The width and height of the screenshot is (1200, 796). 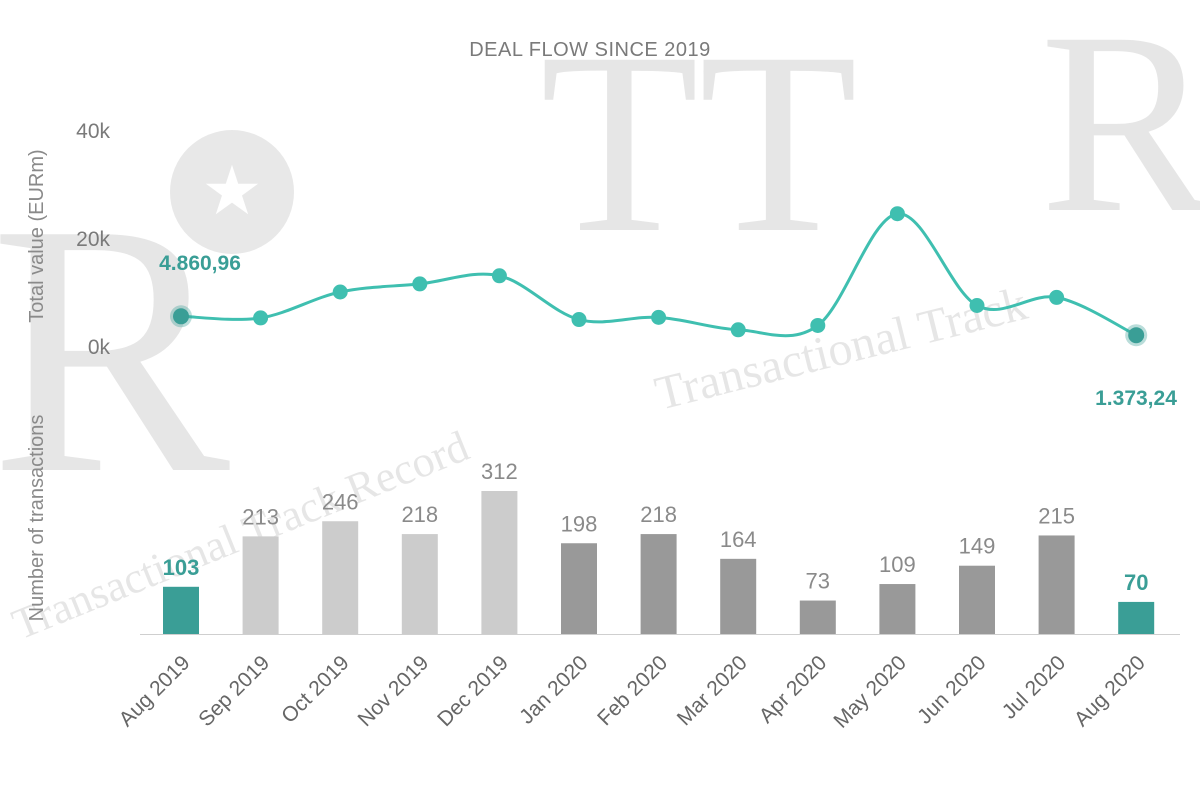 What do you see at coordinates (579, 523) in the screenshot?
I see `bar-value-label: 198` at bounding box center [579, 523].